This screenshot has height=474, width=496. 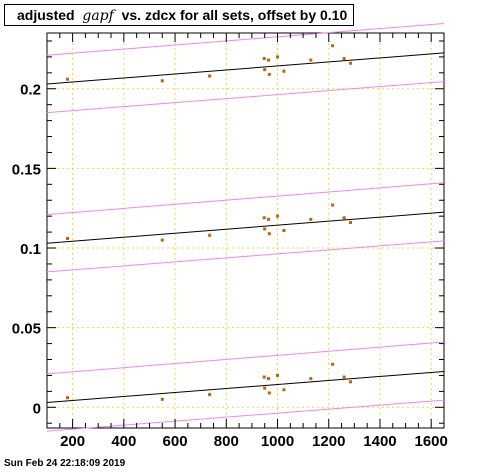 What do you see at coordinates (226, 441) in the screenshot?
I see `x-tick-label: 800` at bounding box center [226, 441].